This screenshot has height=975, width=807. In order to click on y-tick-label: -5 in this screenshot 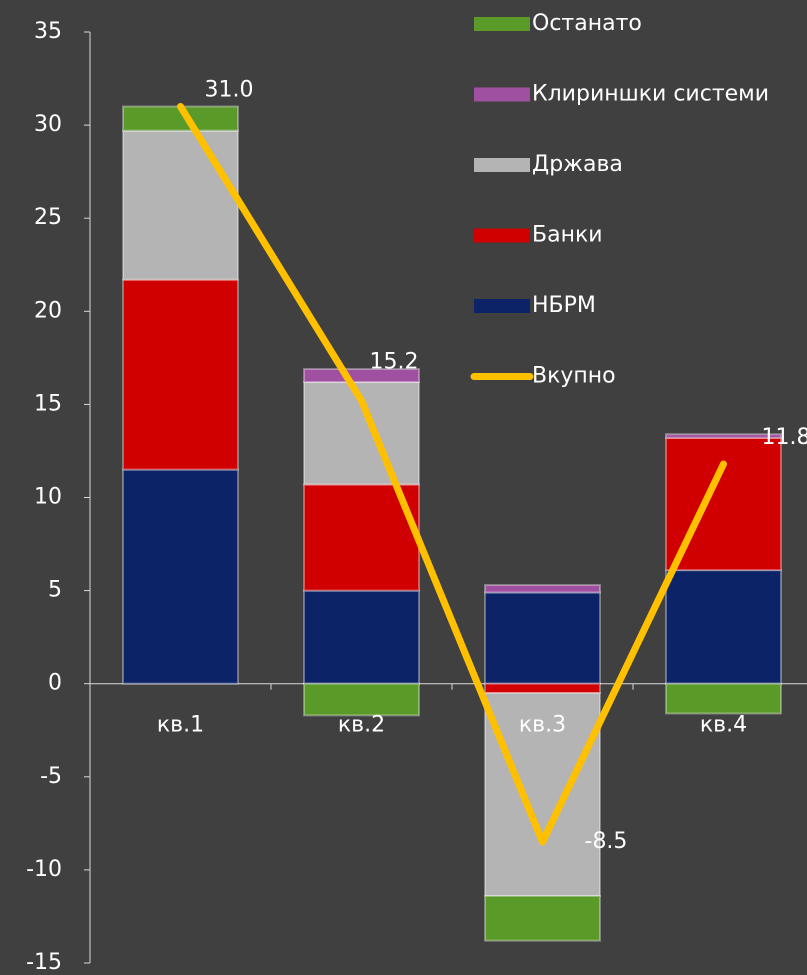, I will do `click(51, 776)`.